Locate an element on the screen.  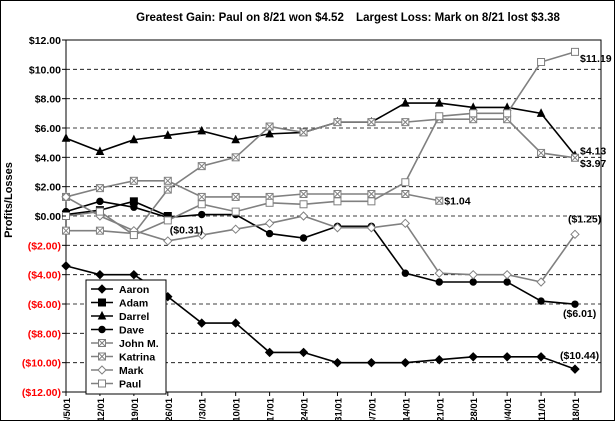
x-tick-label: 8/7/01 is located at coordinates (372, 409).